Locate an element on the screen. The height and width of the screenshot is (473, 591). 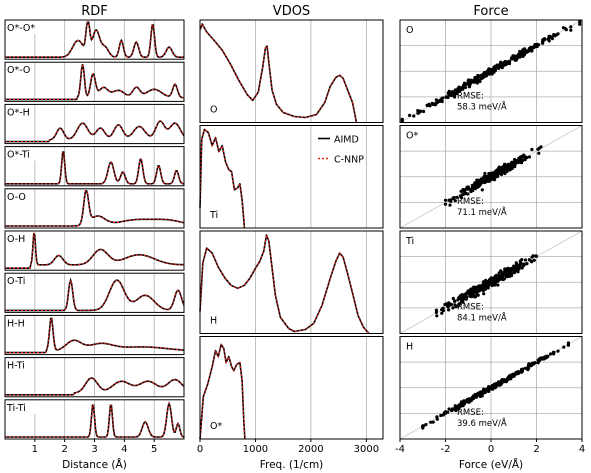
vdos-frame is located at coordinates (291, 282).